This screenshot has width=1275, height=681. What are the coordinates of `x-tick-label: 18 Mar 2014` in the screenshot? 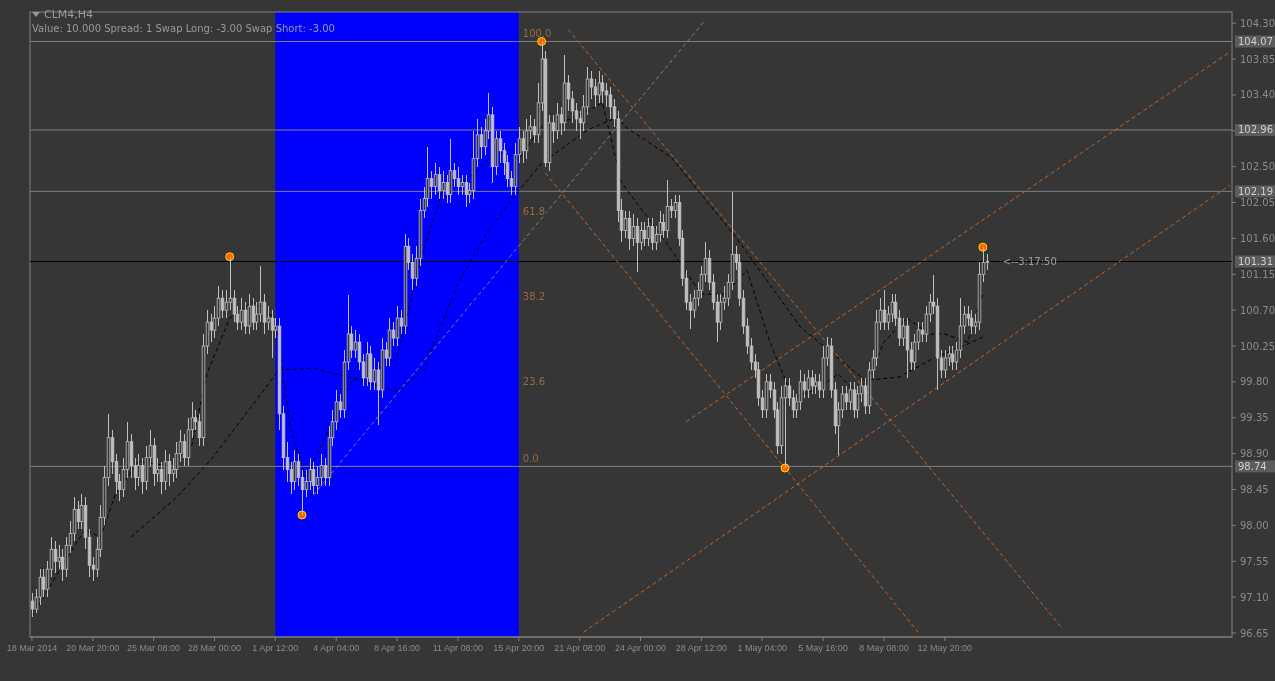 It's located at (32, 648).